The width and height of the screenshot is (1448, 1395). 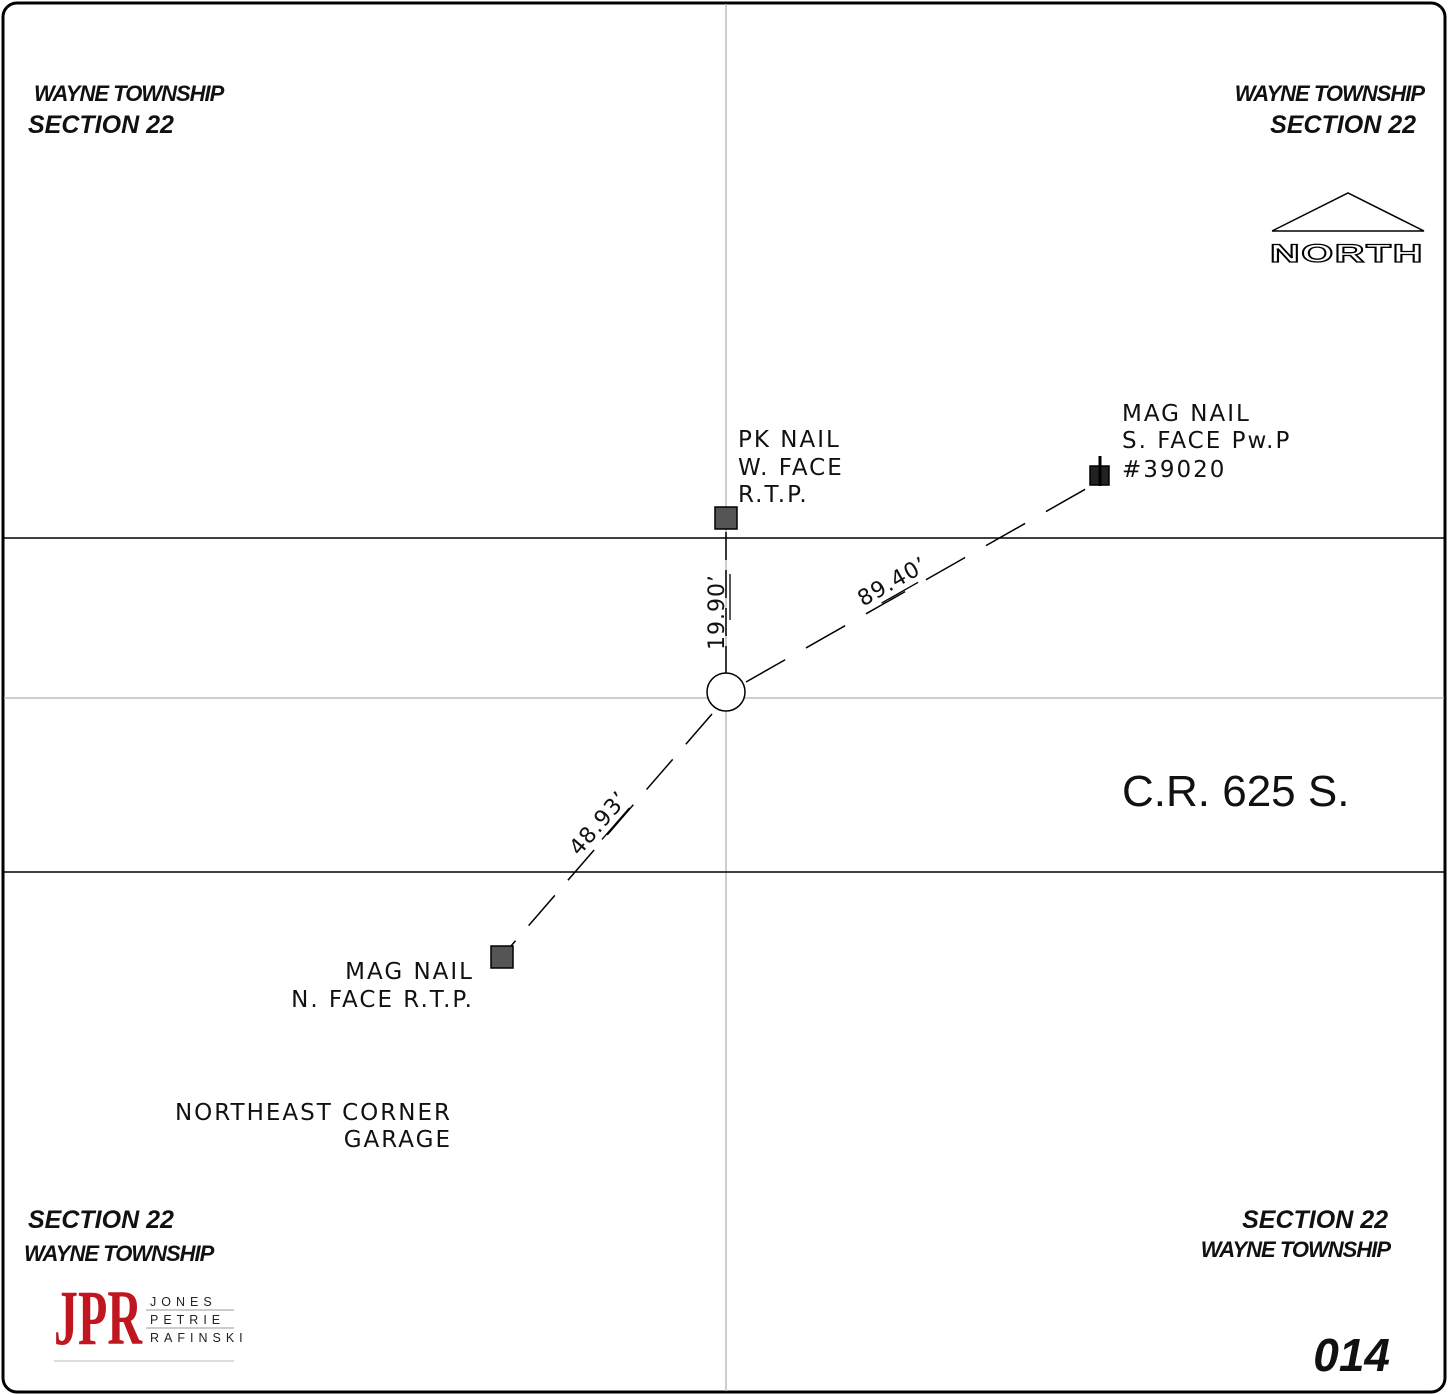 I want to click on road-name: C.R. 625 S., so click(x=1235, y=791).